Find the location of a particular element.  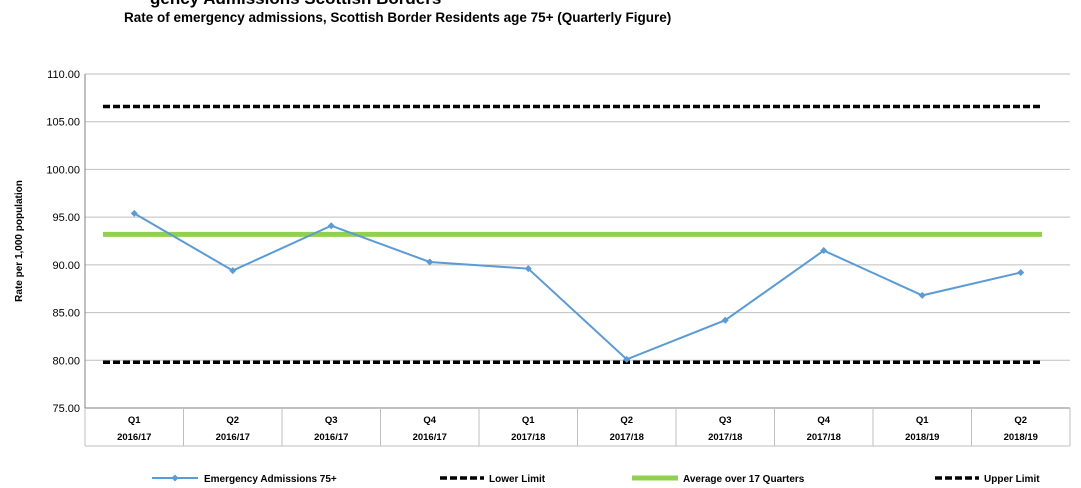

y-tick-label: 90.00 is located at coordinates (66, 266).